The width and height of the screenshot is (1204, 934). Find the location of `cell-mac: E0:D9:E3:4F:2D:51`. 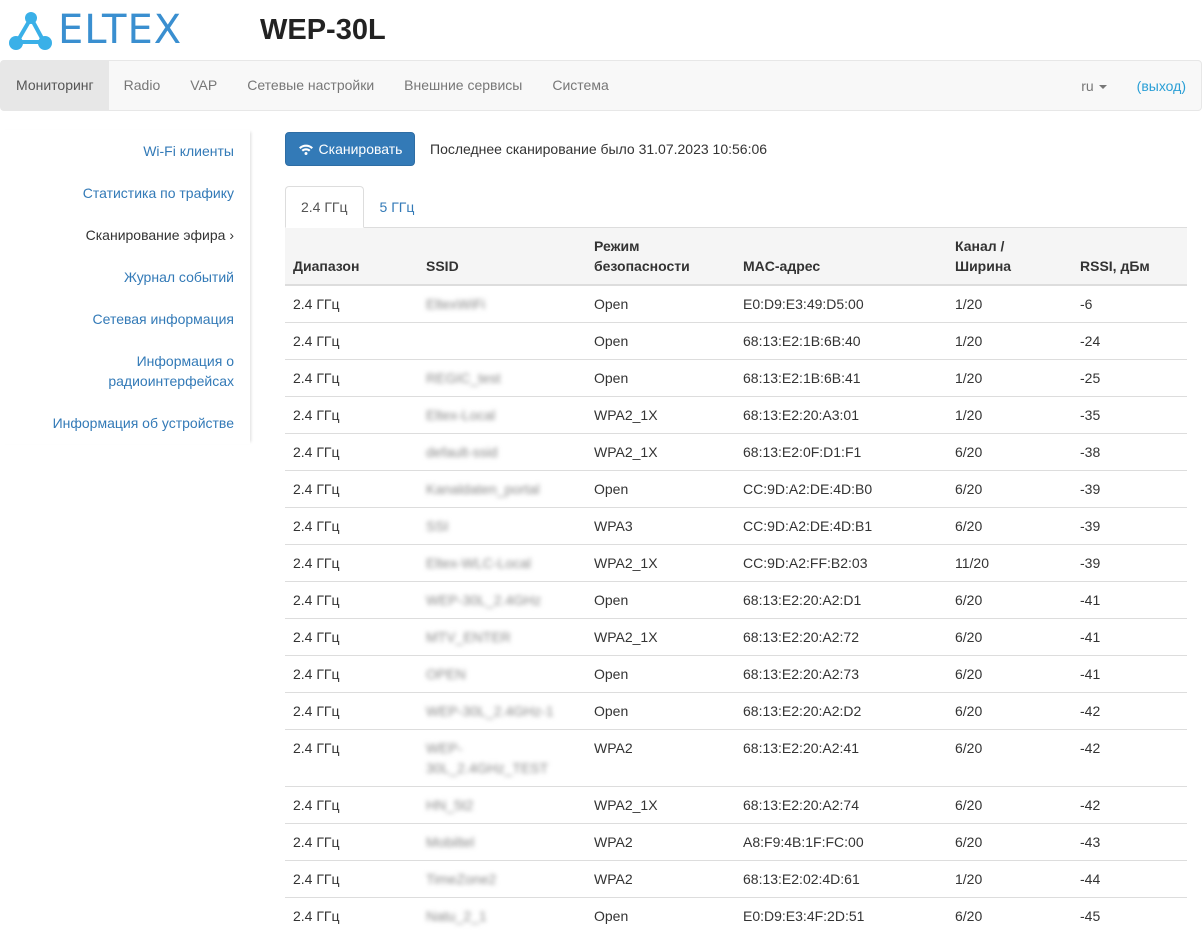

cell-mac: E0:D9:E3:4F:2D:51 is located at coordinates (841, 916).